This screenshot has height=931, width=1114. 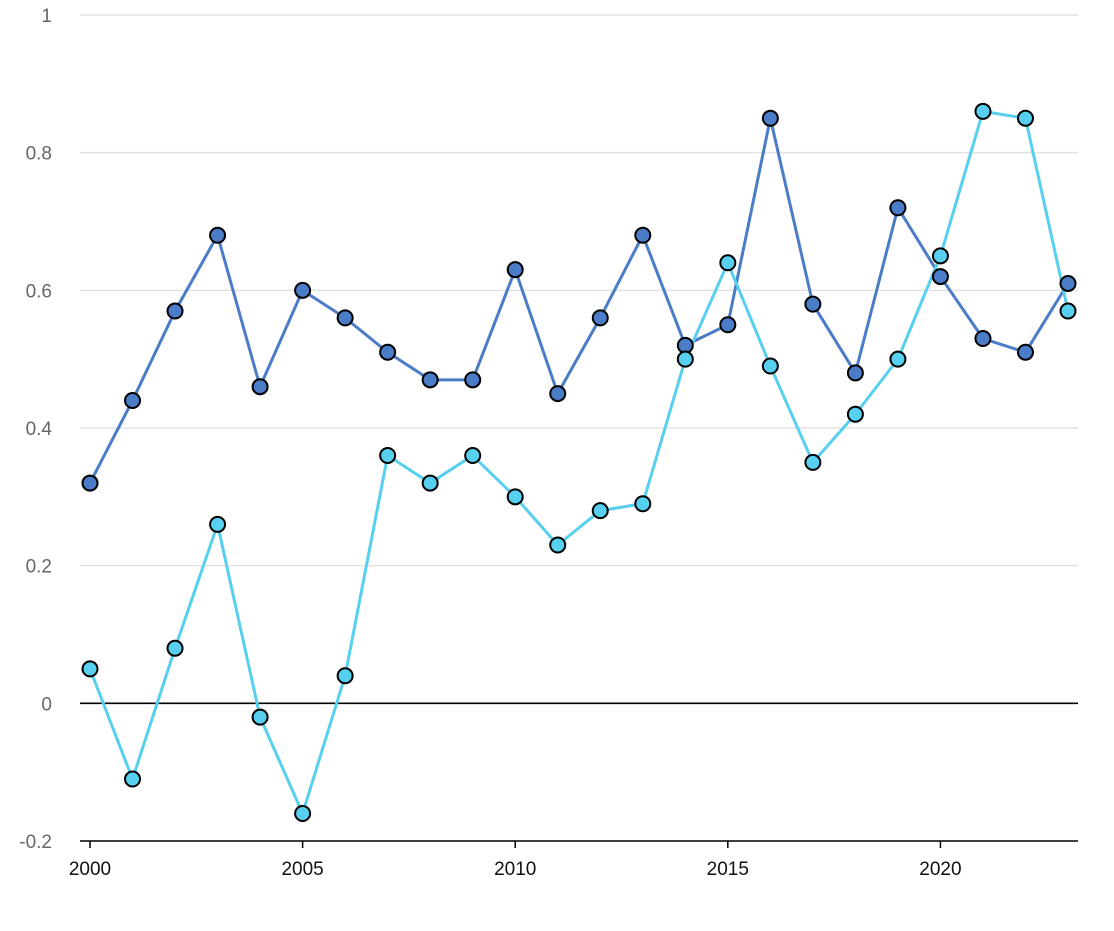 What do you see at coordinates (39, 429) in the screenshot?
I see `y-tick-label: 0.4` at bounding box center [39, 429].